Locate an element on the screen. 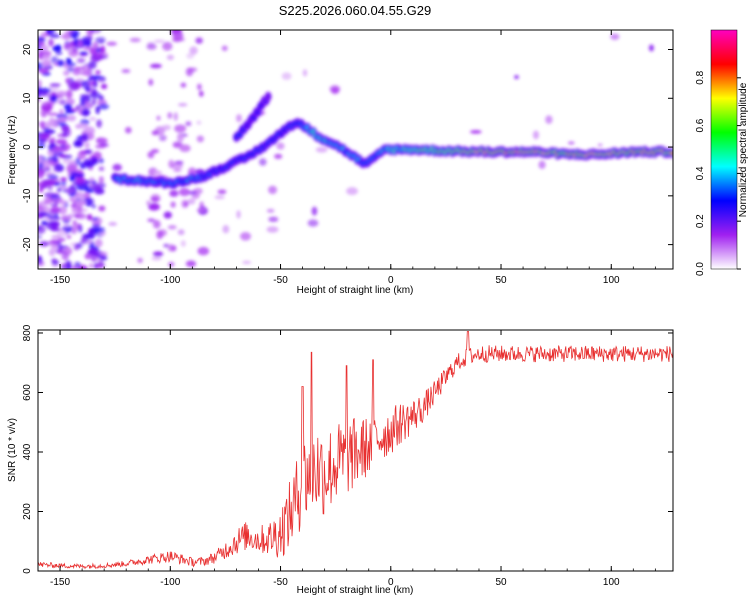 Image resolution: width=750 pixels, height=600 pixels. spectrogram-y-tick-label: -10 is located at coordinates (27, 195).